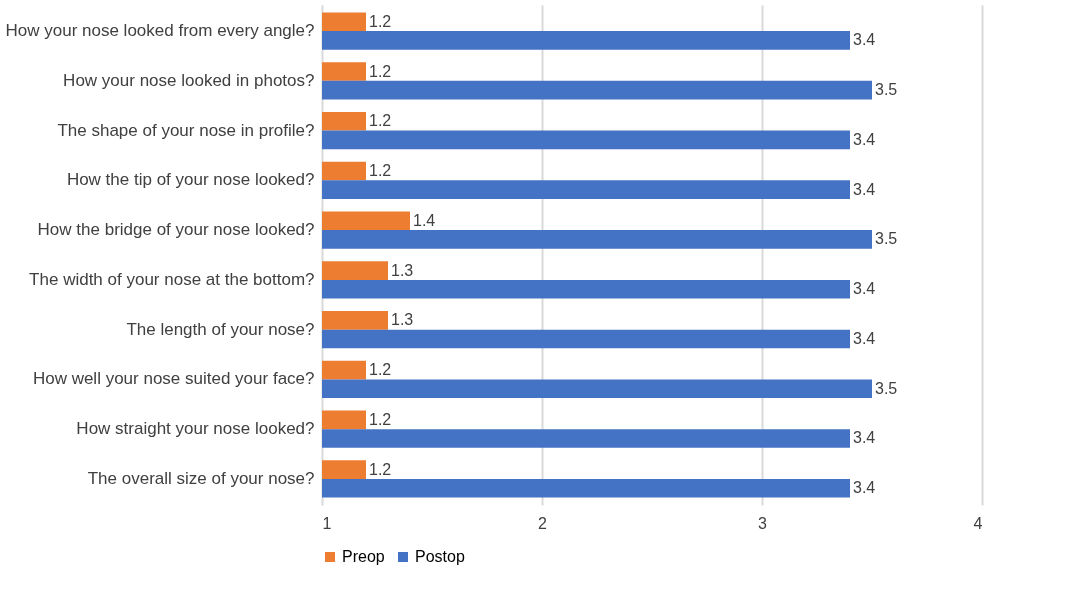  Describe the element at coordinates (978, 523) in the screenshot. I see `x-tick-label: 4` at that location.